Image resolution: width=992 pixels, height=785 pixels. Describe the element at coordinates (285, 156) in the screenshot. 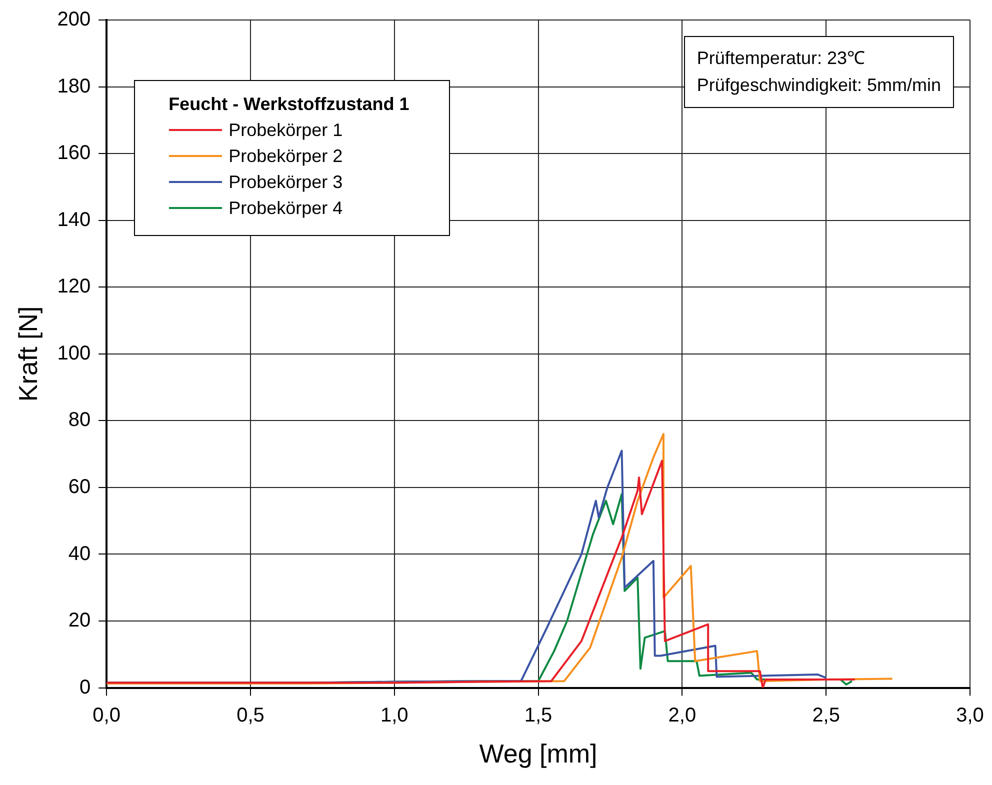

I see `legend-label: Probekörper 2` at that location.